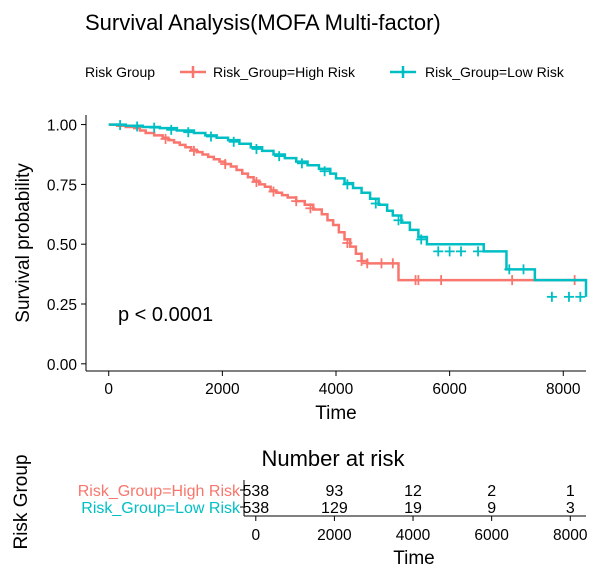  I want to click on risk-cell: 93, so click(335, 491).